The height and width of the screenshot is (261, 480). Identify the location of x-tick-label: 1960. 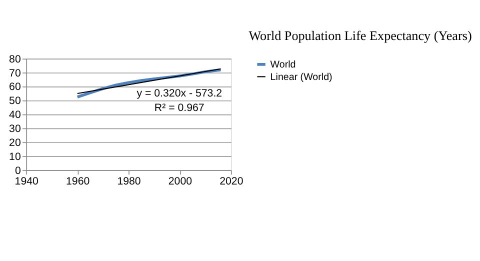
(78, 181).